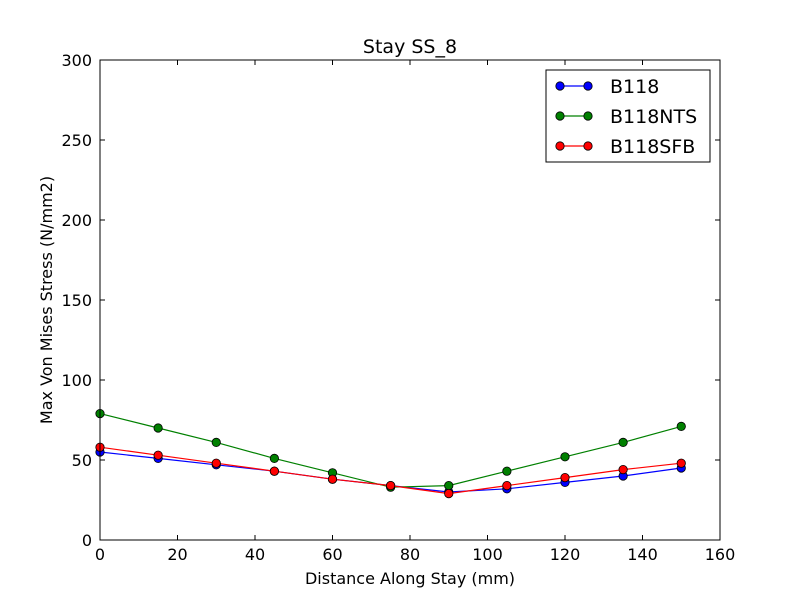 Image resolution: width=800 pixels, height=600 pixels. I want to click on x-tick-label: 40, so click(255, 554).